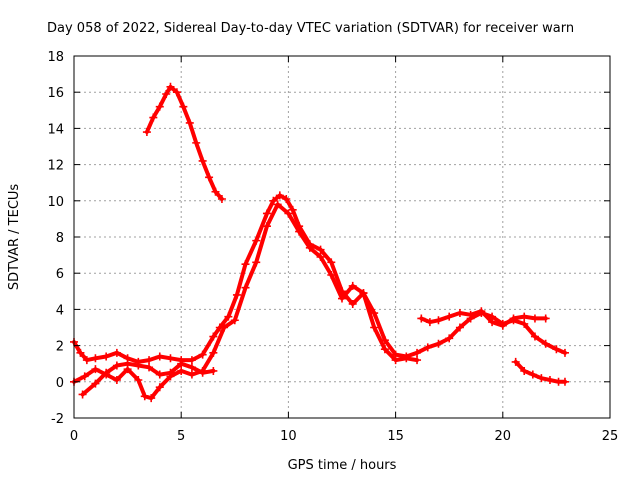 The height and width of the screenshot is (480, 640). Describe the element at coordinates (610, 436) in the screenshot. I see `x-tick-label: 25` at that location.